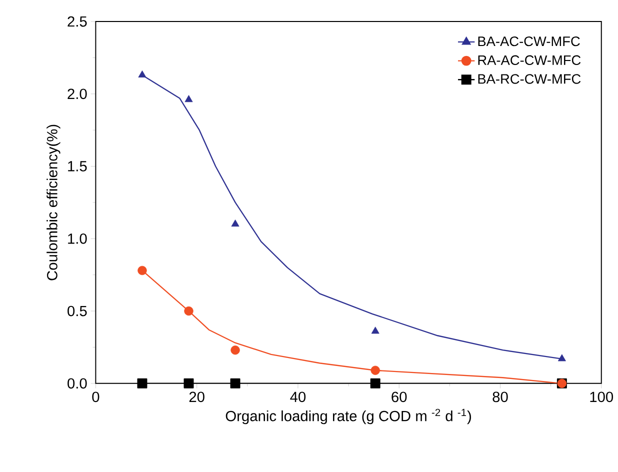 This screenshot has width=618, height=472. What do you see at coordinates (399, 397) in the screenshot?
I see `x-tick-label: 60` at bounding box center [399, 397].